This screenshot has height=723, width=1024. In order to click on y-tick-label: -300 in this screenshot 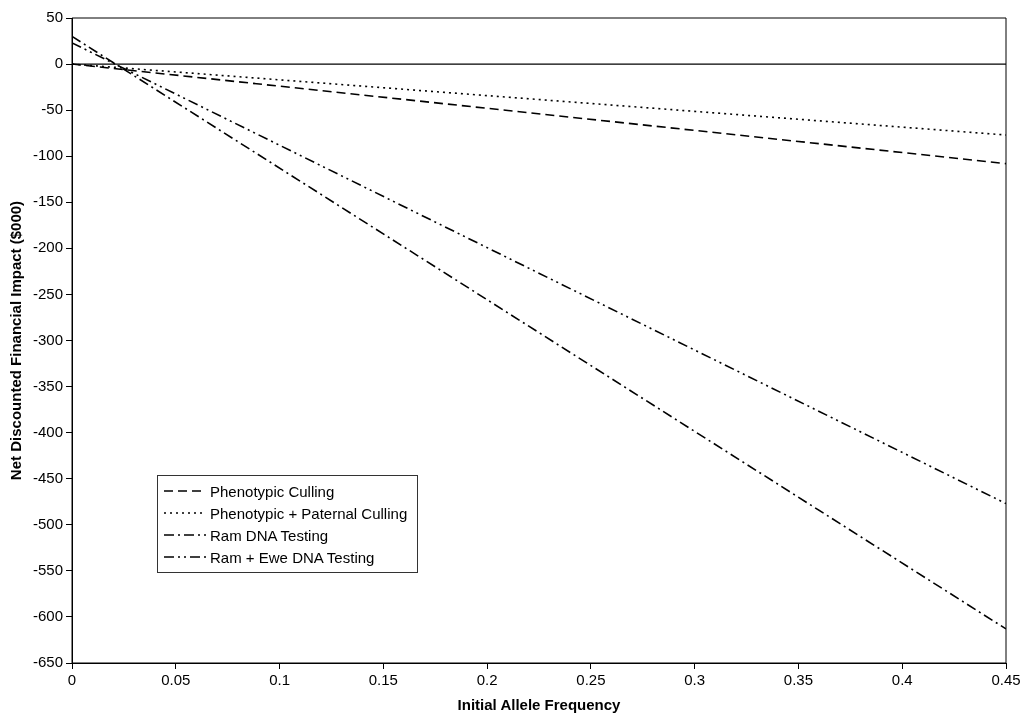, I will do `click(48, 339)`.